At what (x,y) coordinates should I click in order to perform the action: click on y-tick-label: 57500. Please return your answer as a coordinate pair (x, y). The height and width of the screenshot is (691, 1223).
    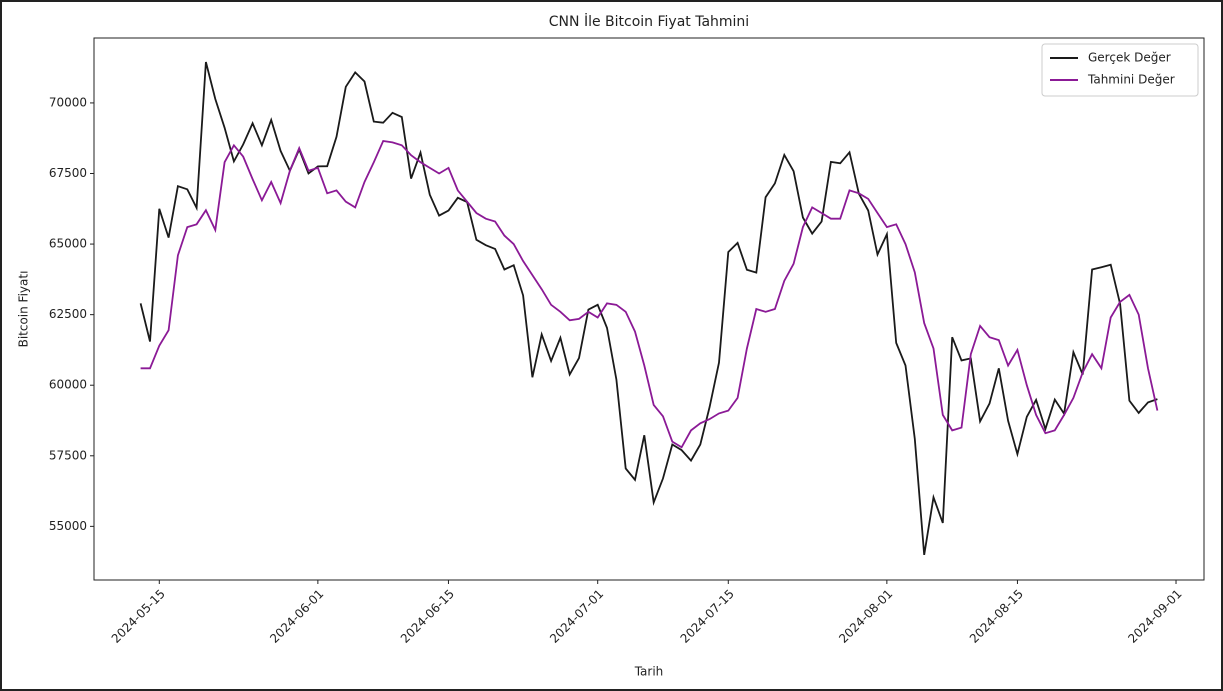
    Looking at the image, I should click on (68, 455).